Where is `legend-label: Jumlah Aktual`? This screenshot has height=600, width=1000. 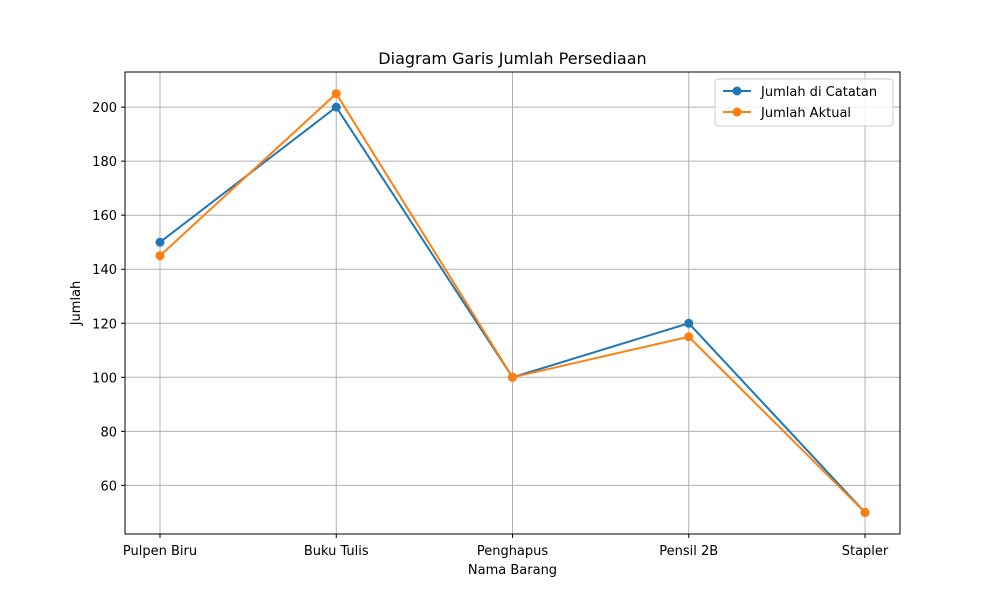
legend-label: Jumlah Aktual is located at coordinates (805, 113).